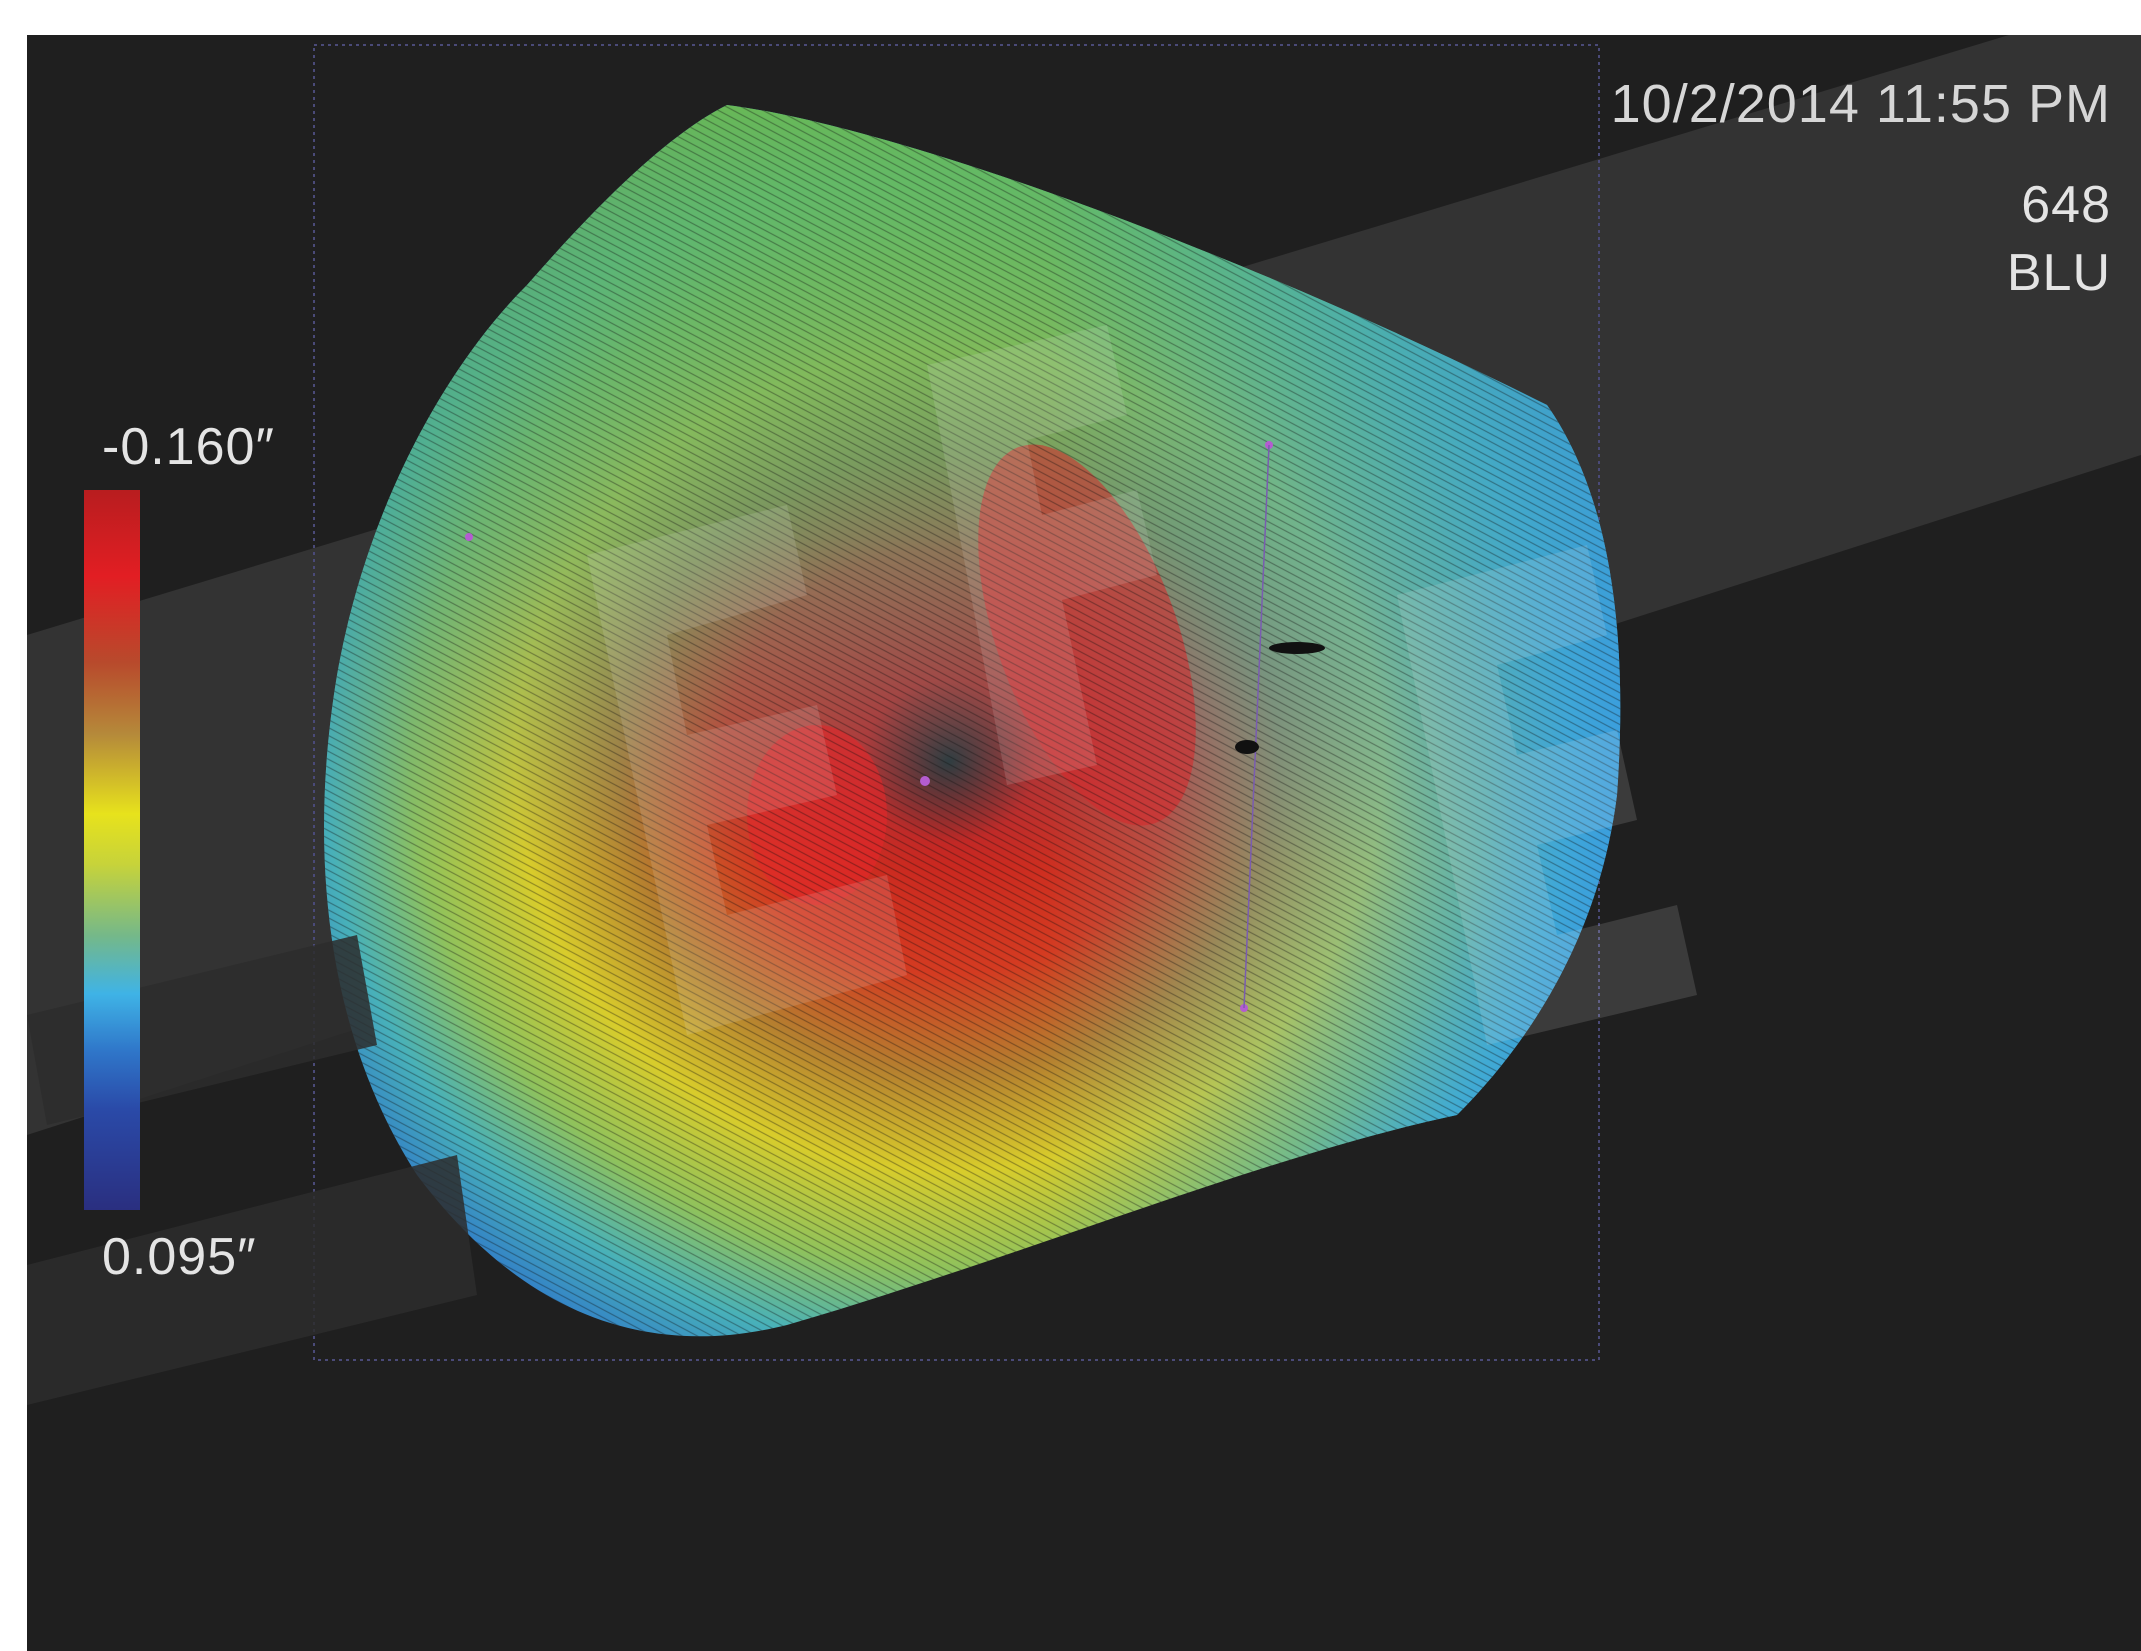 Image resolution: width=2141 pixels, height=1651 pixels. Describe the element at coordinates (2058, 273) in the screenshot. I see `scan-label: BLU` at that location.